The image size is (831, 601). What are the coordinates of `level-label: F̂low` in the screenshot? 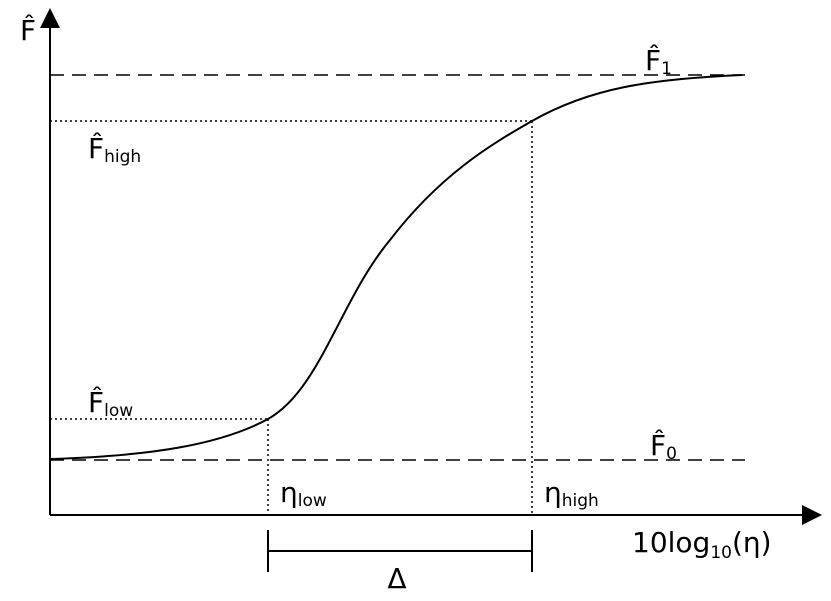 It's located at (110, 403).